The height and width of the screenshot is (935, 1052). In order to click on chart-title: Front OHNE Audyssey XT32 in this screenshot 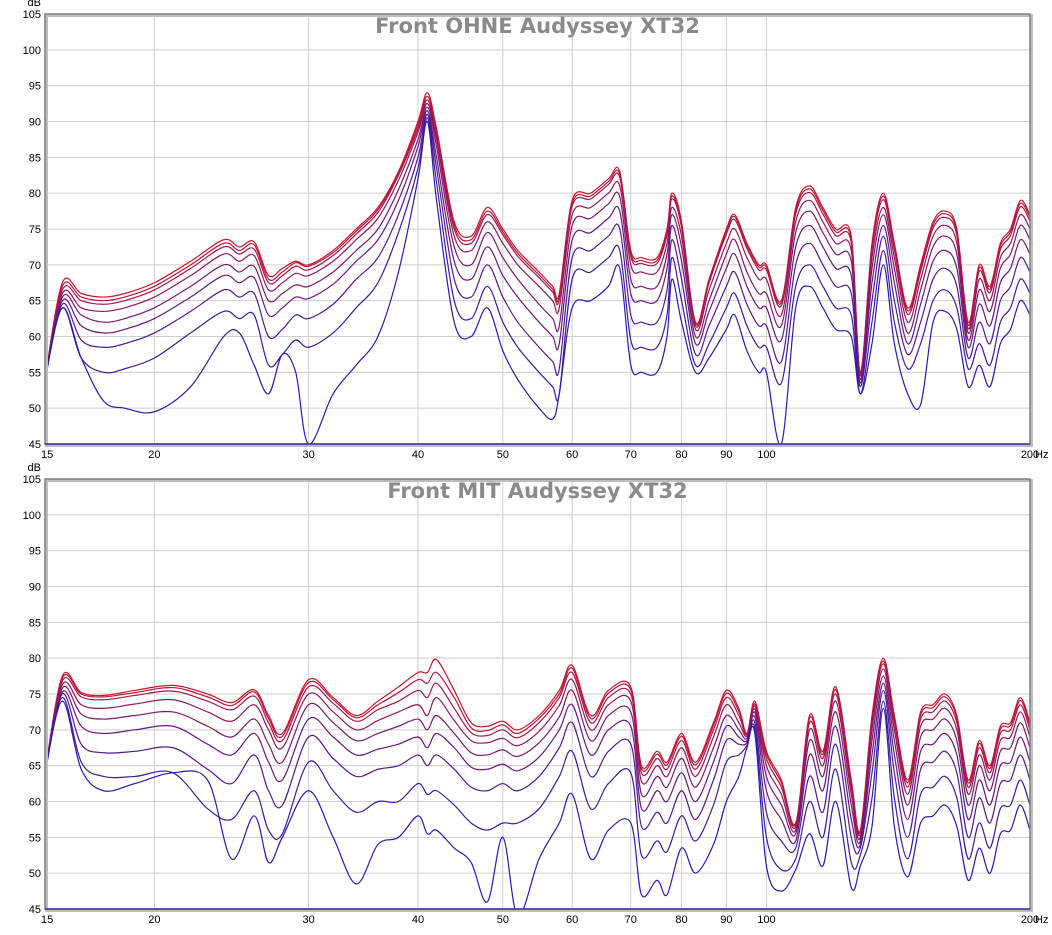, I will do `click(537, 26)`.